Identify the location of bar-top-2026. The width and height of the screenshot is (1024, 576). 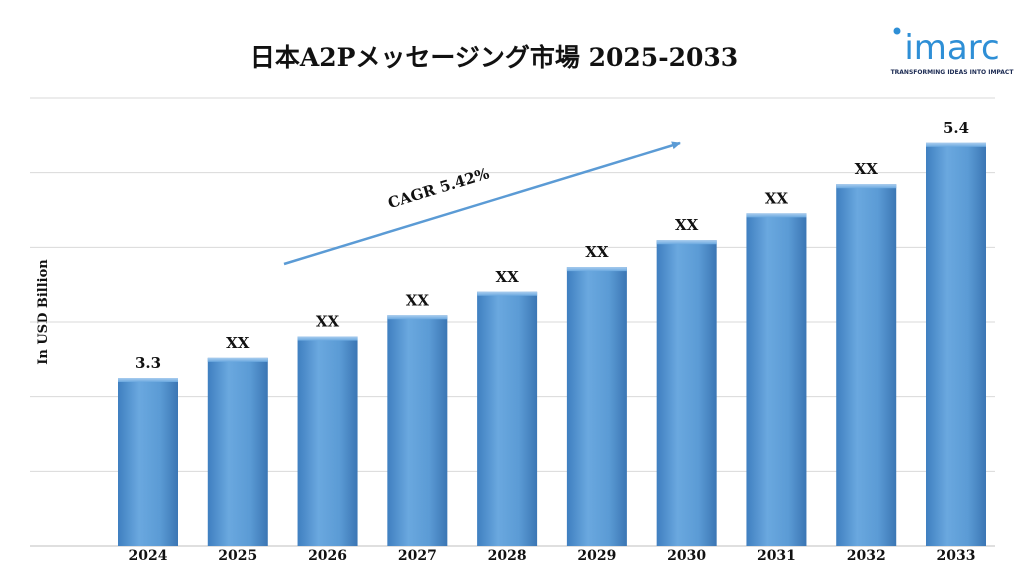
(327, 338).